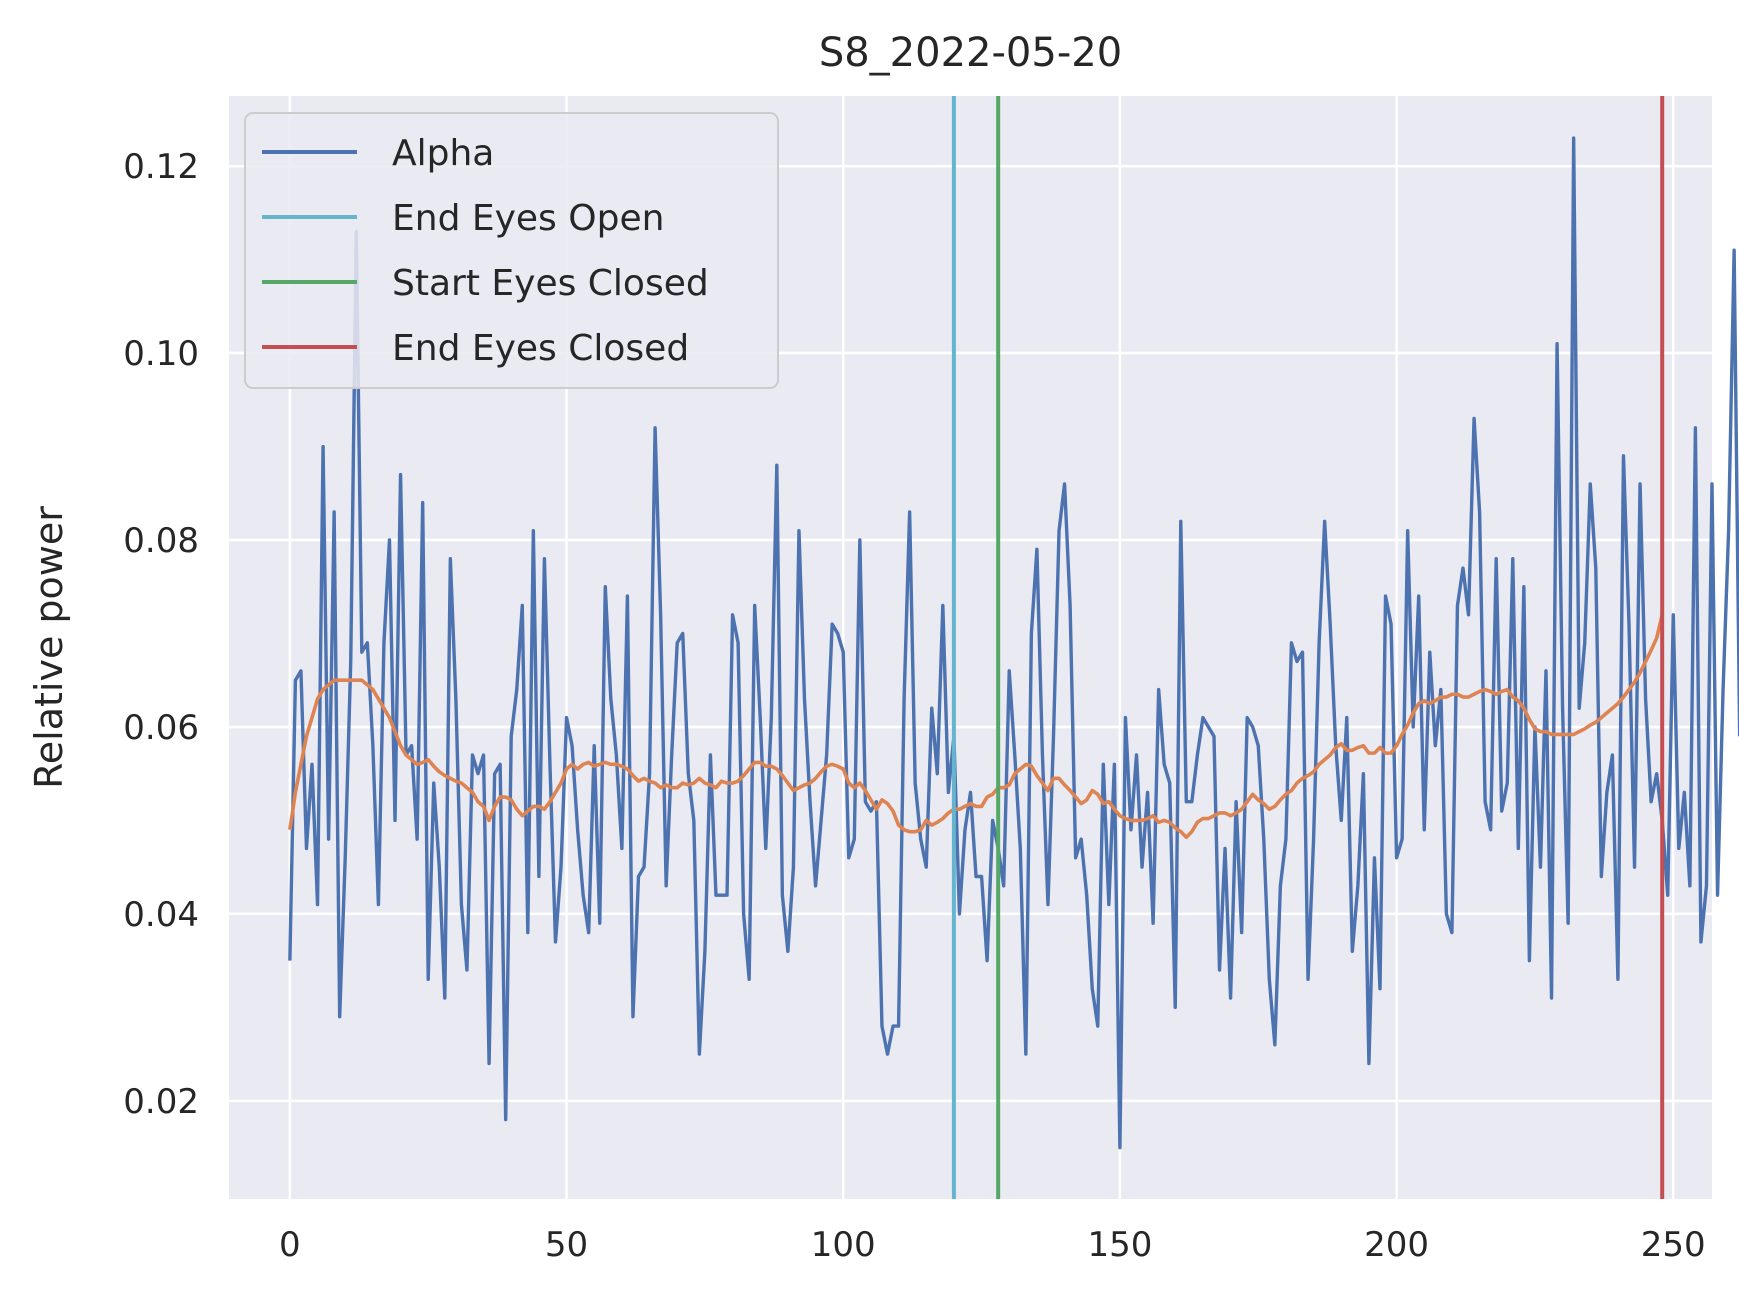 The width and height of the screenshot is (1739, 1310). Describe the element at coordinates (550, 283) in the screenshot. I see `legend-start-eyes-closed-label: Start Eyes Closed` at that location.